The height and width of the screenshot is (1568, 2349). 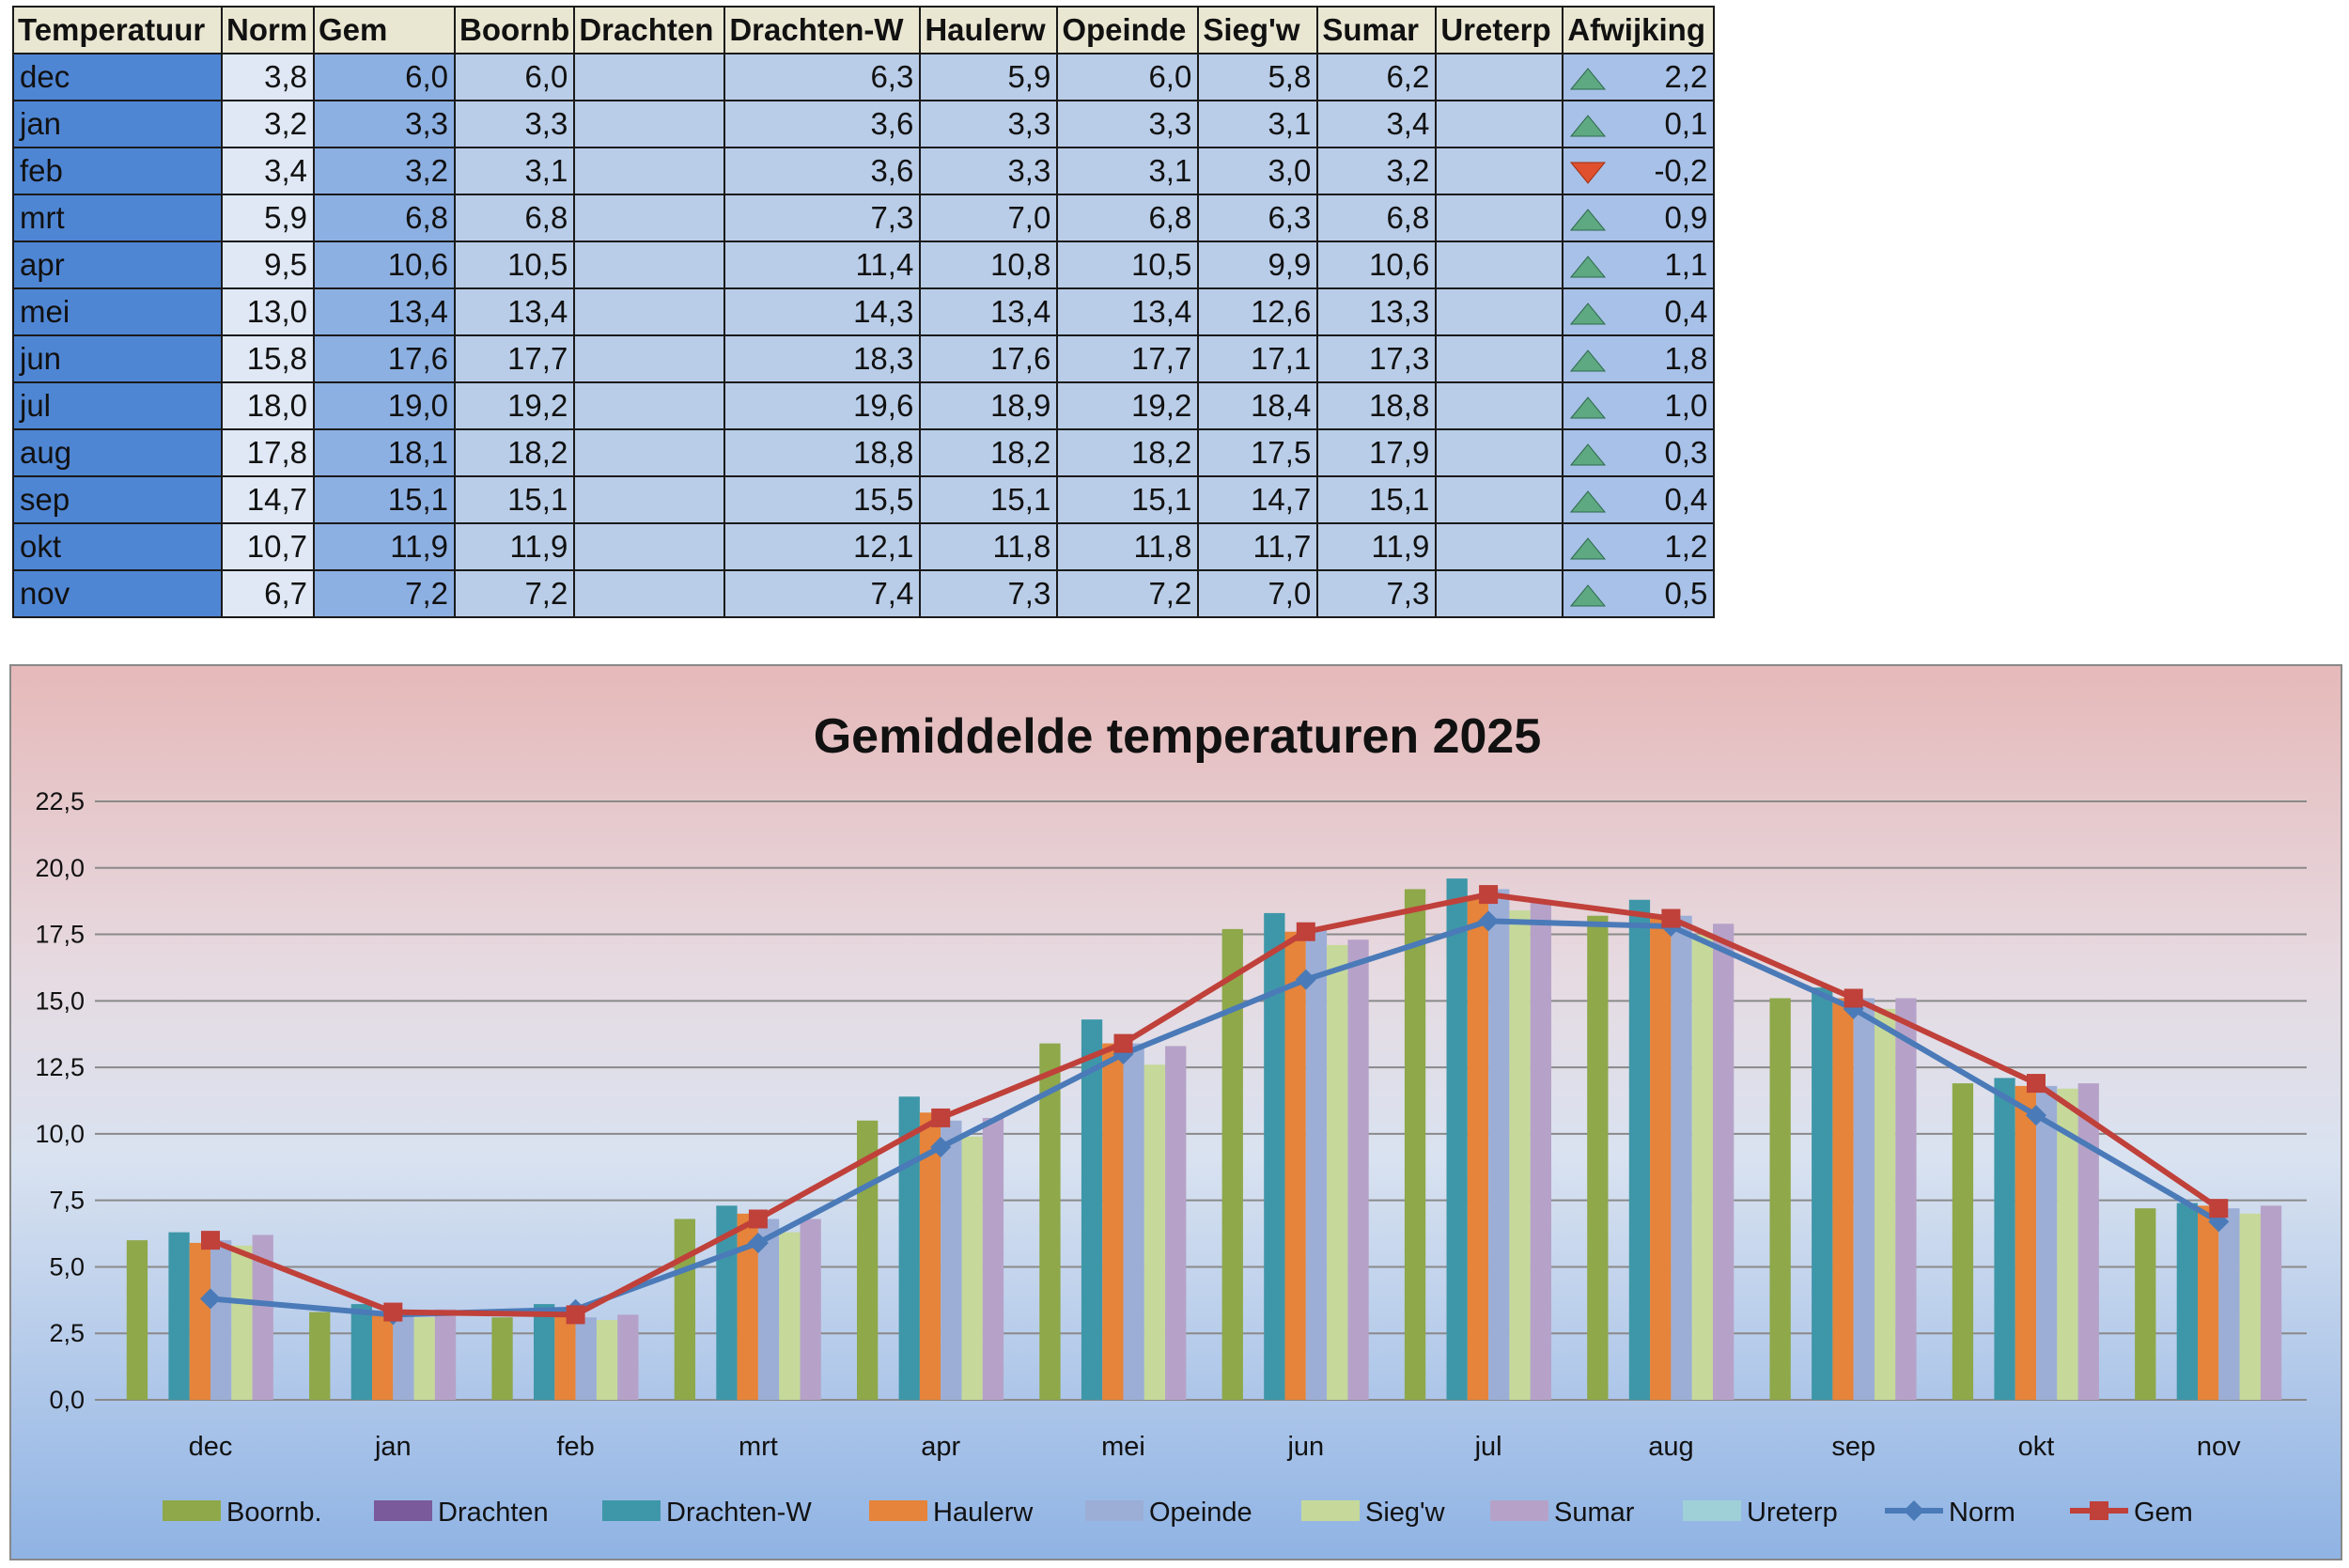 I want to click on cell-gem: 15,1, so click(x=384, y=499).